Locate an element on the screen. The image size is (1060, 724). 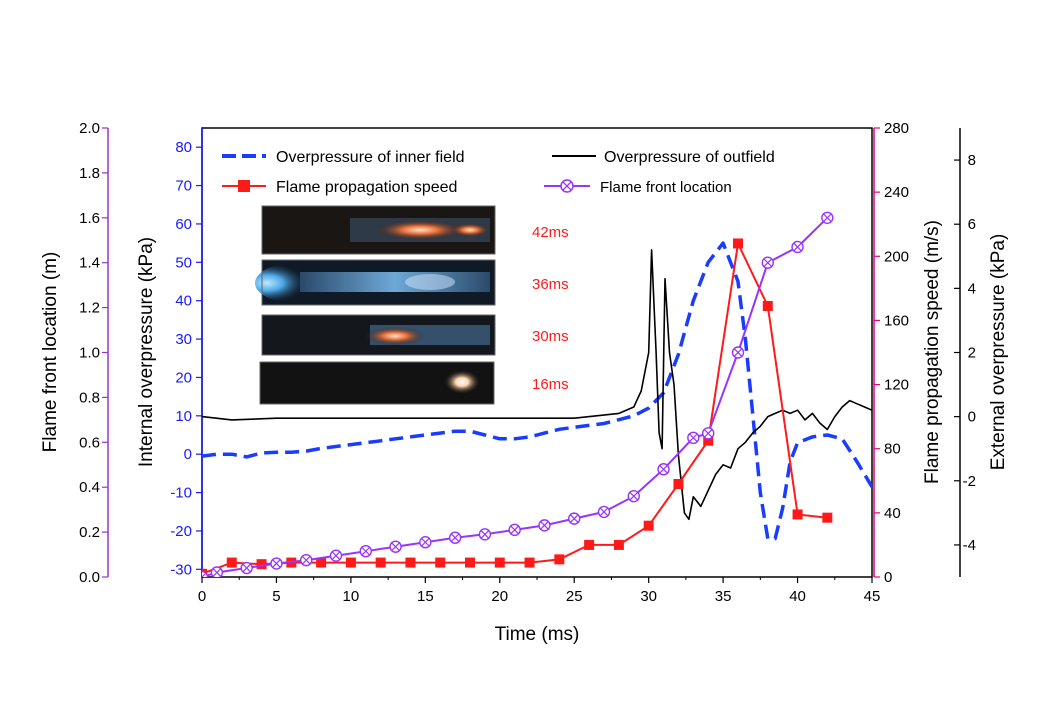
flame_speed-tick-label: 120 is located at coordinates (896, 385).